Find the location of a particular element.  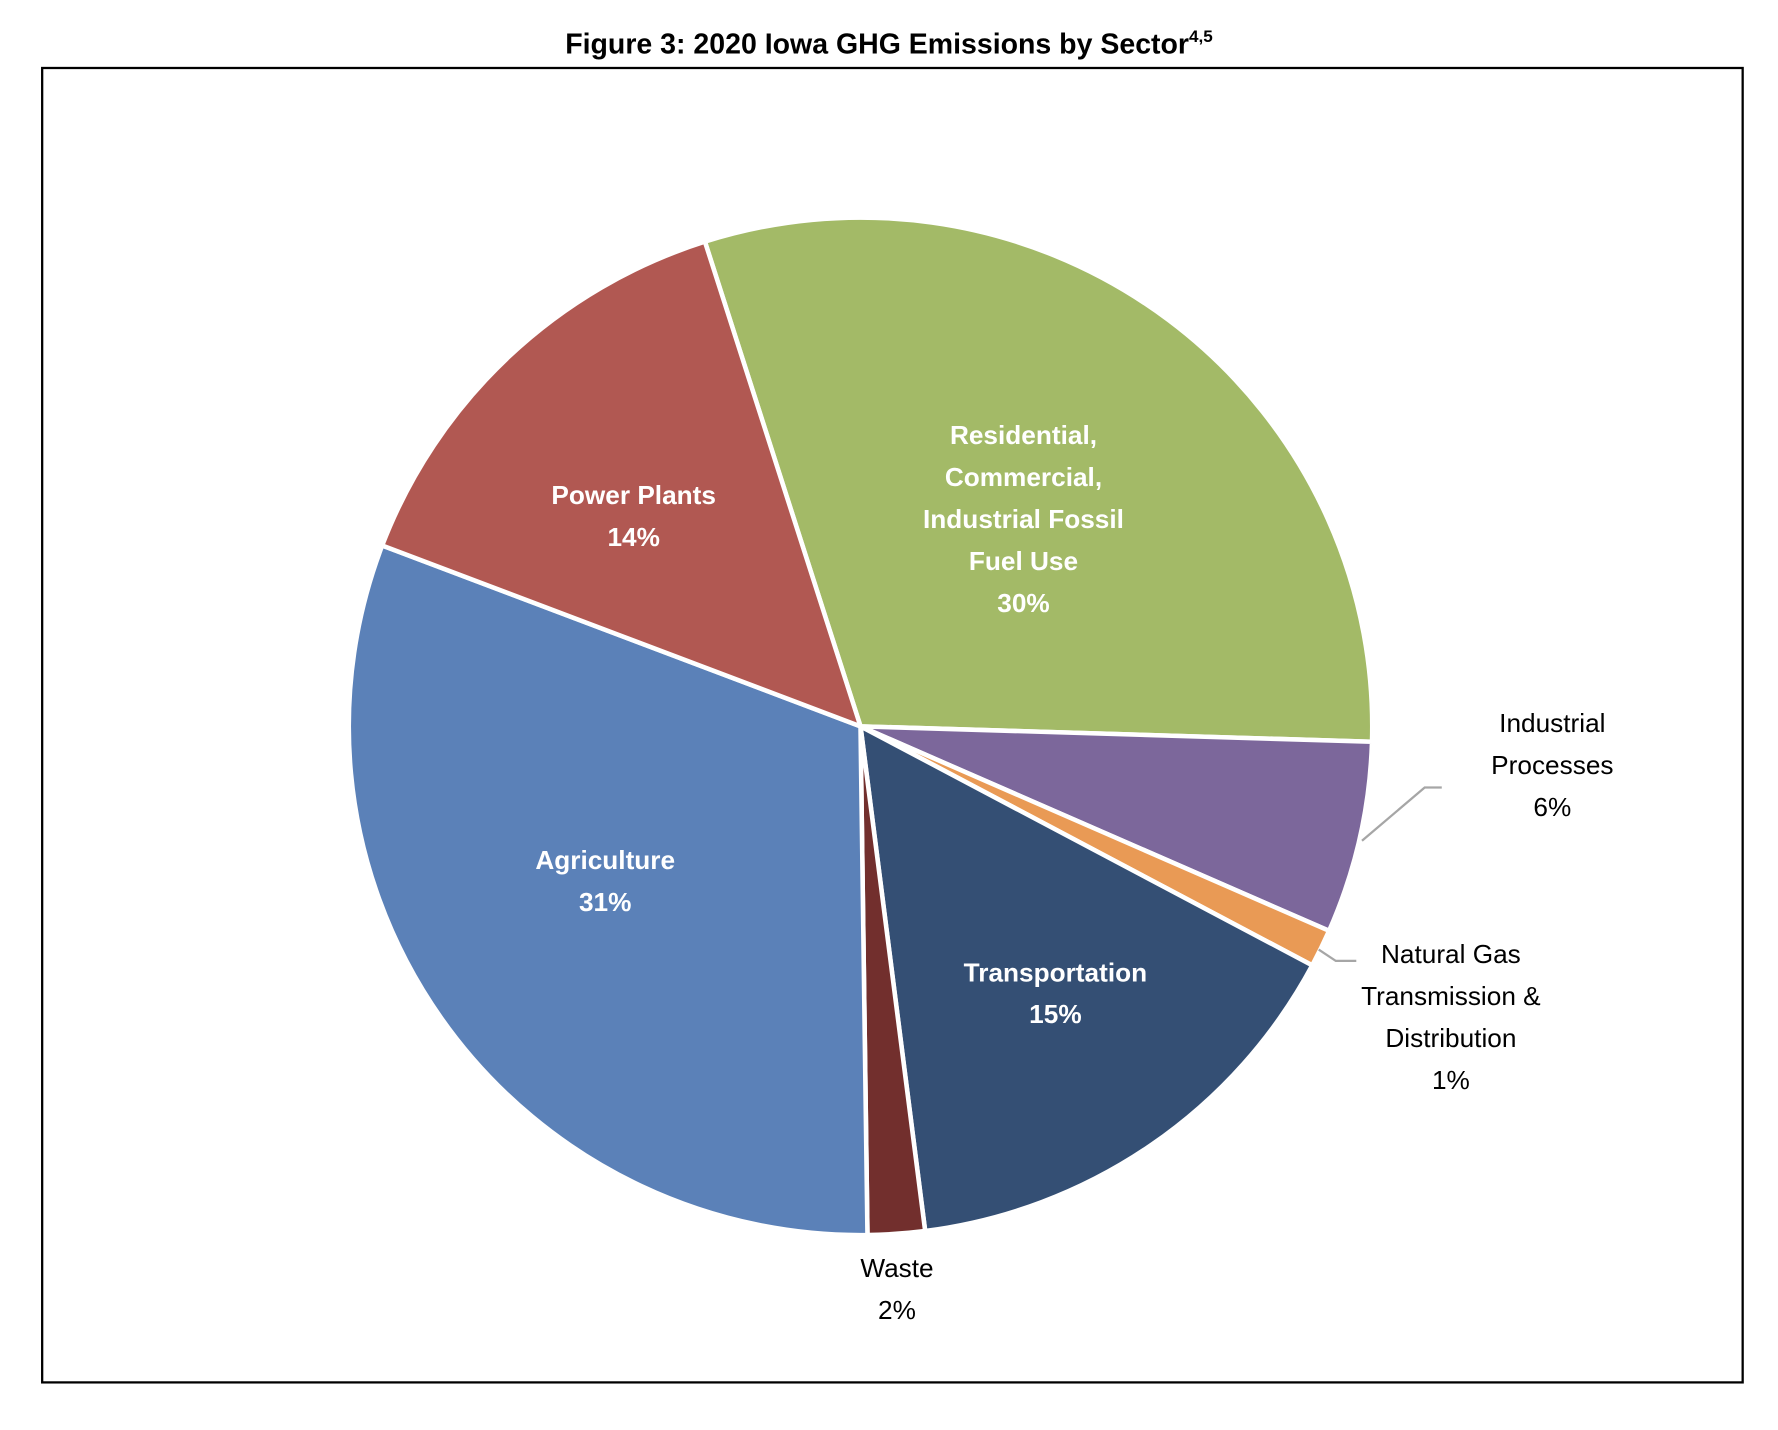

pie-slice-industrial-processes is located at coordinates (1117, 829).